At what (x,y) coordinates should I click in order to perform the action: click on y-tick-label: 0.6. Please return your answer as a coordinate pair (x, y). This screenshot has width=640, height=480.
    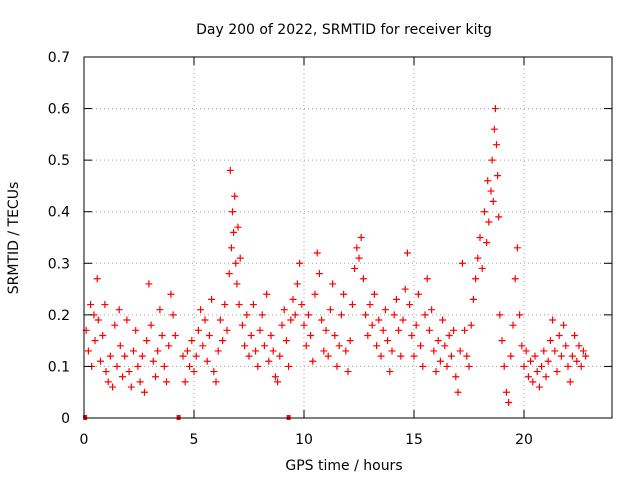
    Looking at the image, I should click on (59, 110).